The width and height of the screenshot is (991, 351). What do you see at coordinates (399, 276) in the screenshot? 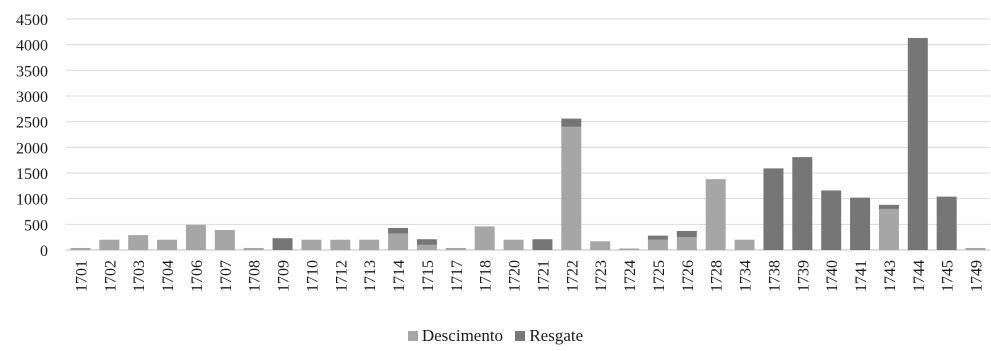
I see `x-tick-label: 1714` at bounding box center [399, 276].